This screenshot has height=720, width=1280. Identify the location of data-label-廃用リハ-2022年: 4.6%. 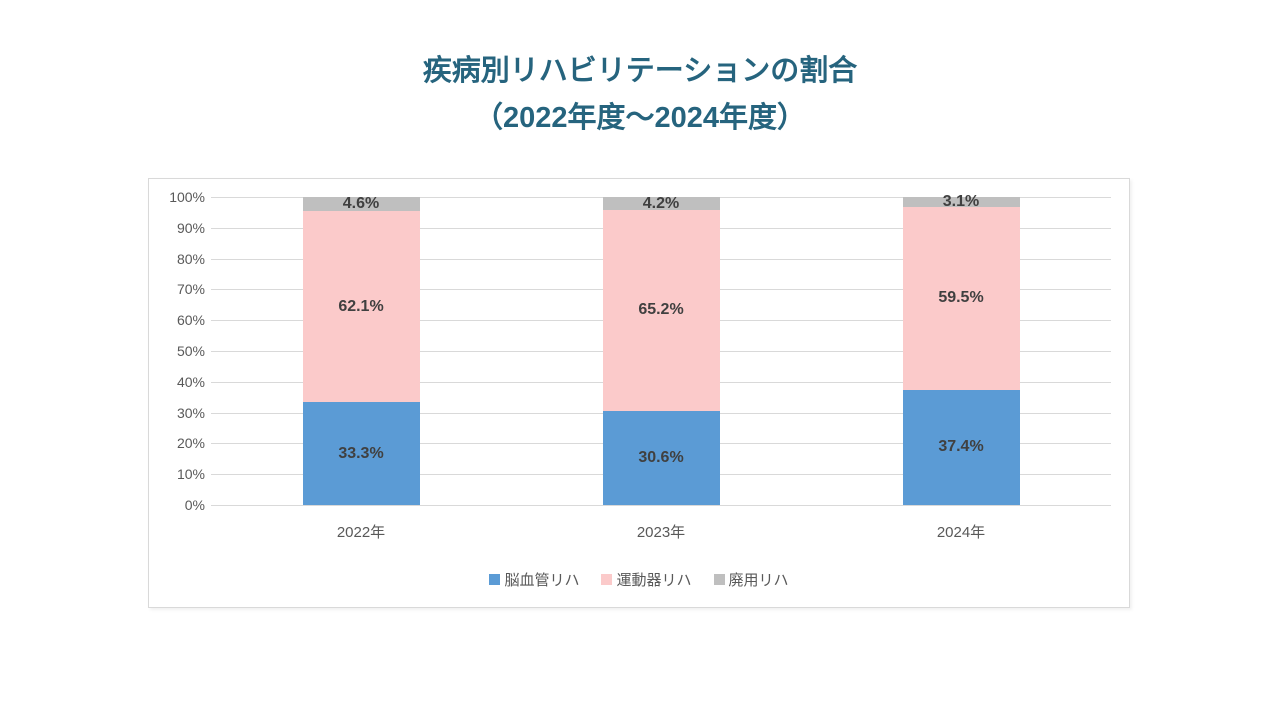
(361, 204).